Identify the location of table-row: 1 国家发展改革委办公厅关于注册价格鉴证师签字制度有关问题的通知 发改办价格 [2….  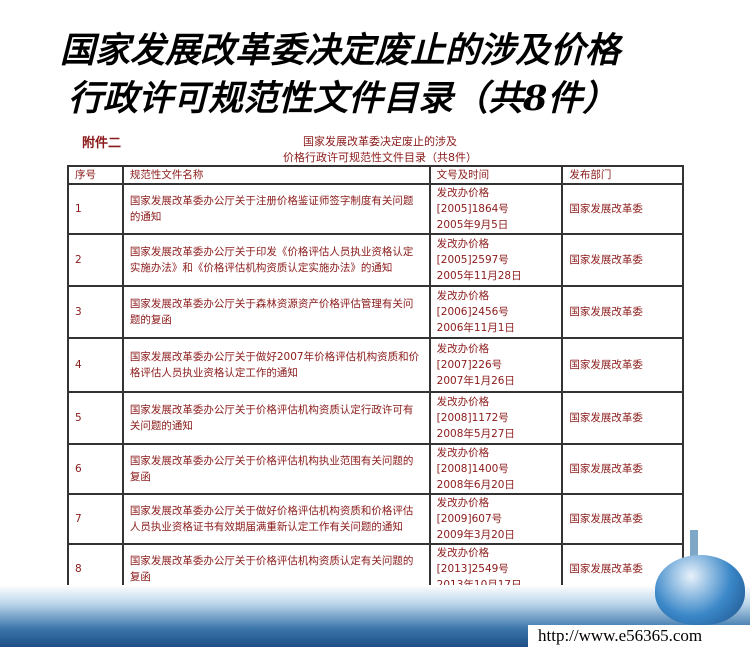
(375, 209).